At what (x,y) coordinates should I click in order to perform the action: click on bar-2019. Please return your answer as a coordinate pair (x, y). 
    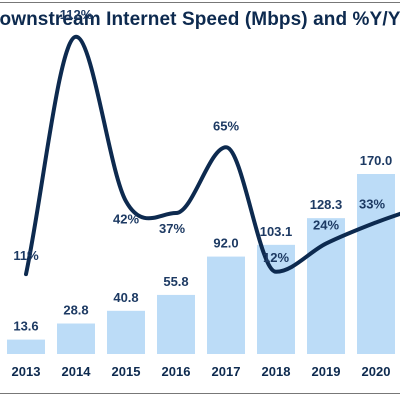
    Looking at the image, I should click on (326, 286).